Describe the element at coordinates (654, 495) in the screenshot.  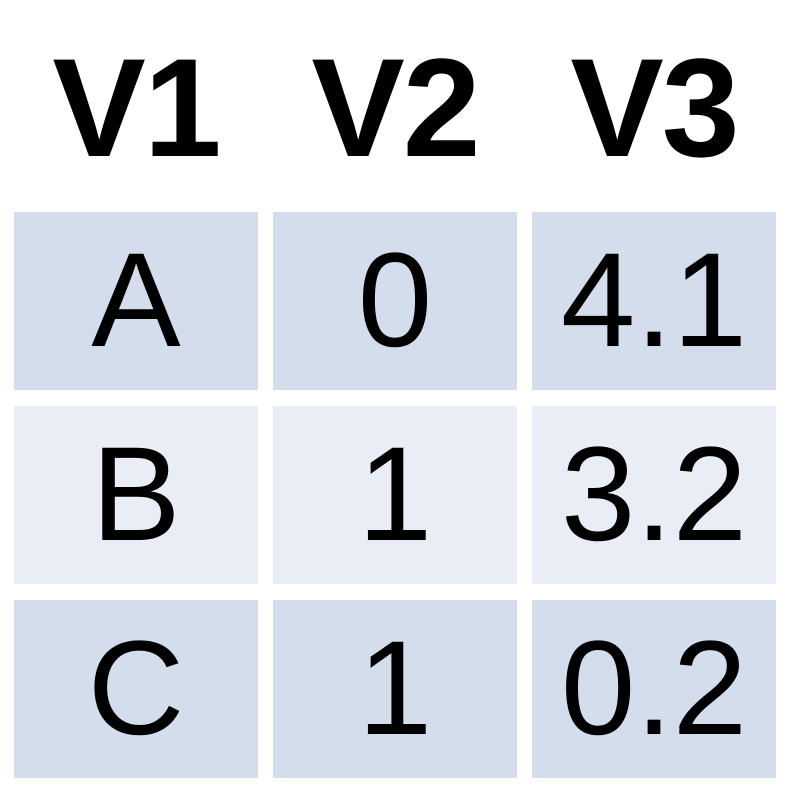
I see `table-cell-b-v3: 3.2` at that location.